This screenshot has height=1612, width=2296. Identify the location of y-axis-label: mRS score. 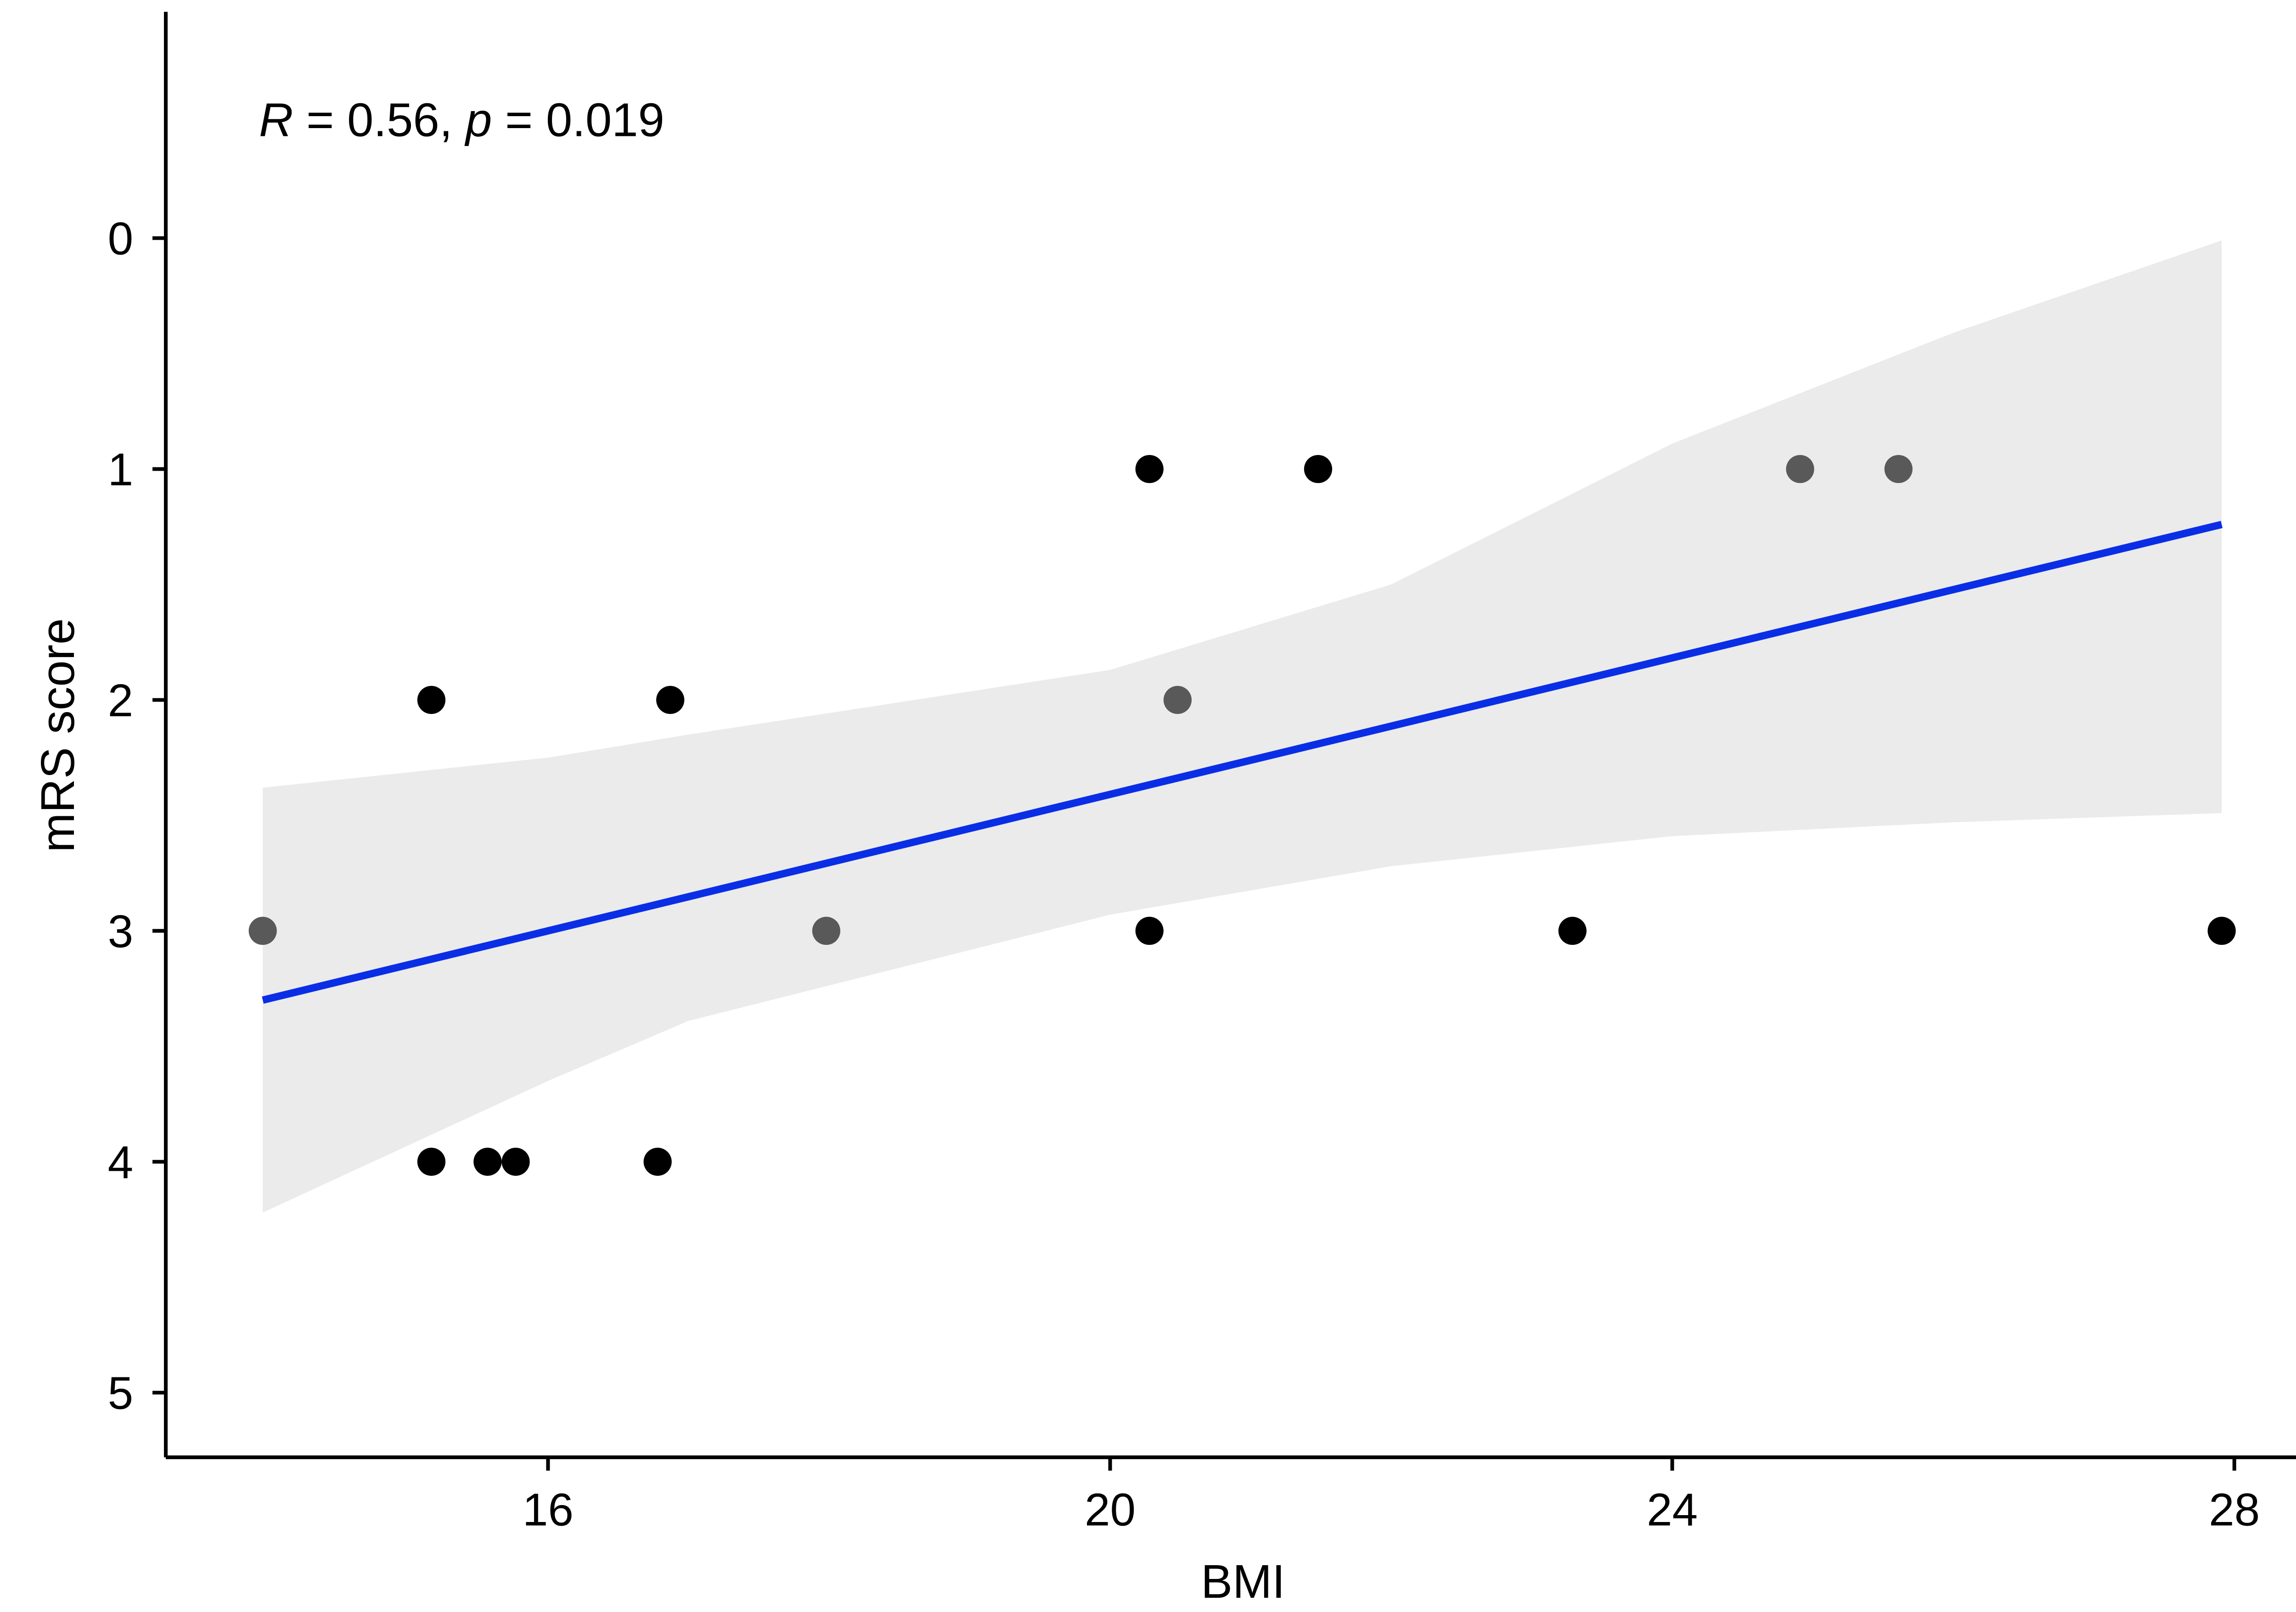
(57, 736).